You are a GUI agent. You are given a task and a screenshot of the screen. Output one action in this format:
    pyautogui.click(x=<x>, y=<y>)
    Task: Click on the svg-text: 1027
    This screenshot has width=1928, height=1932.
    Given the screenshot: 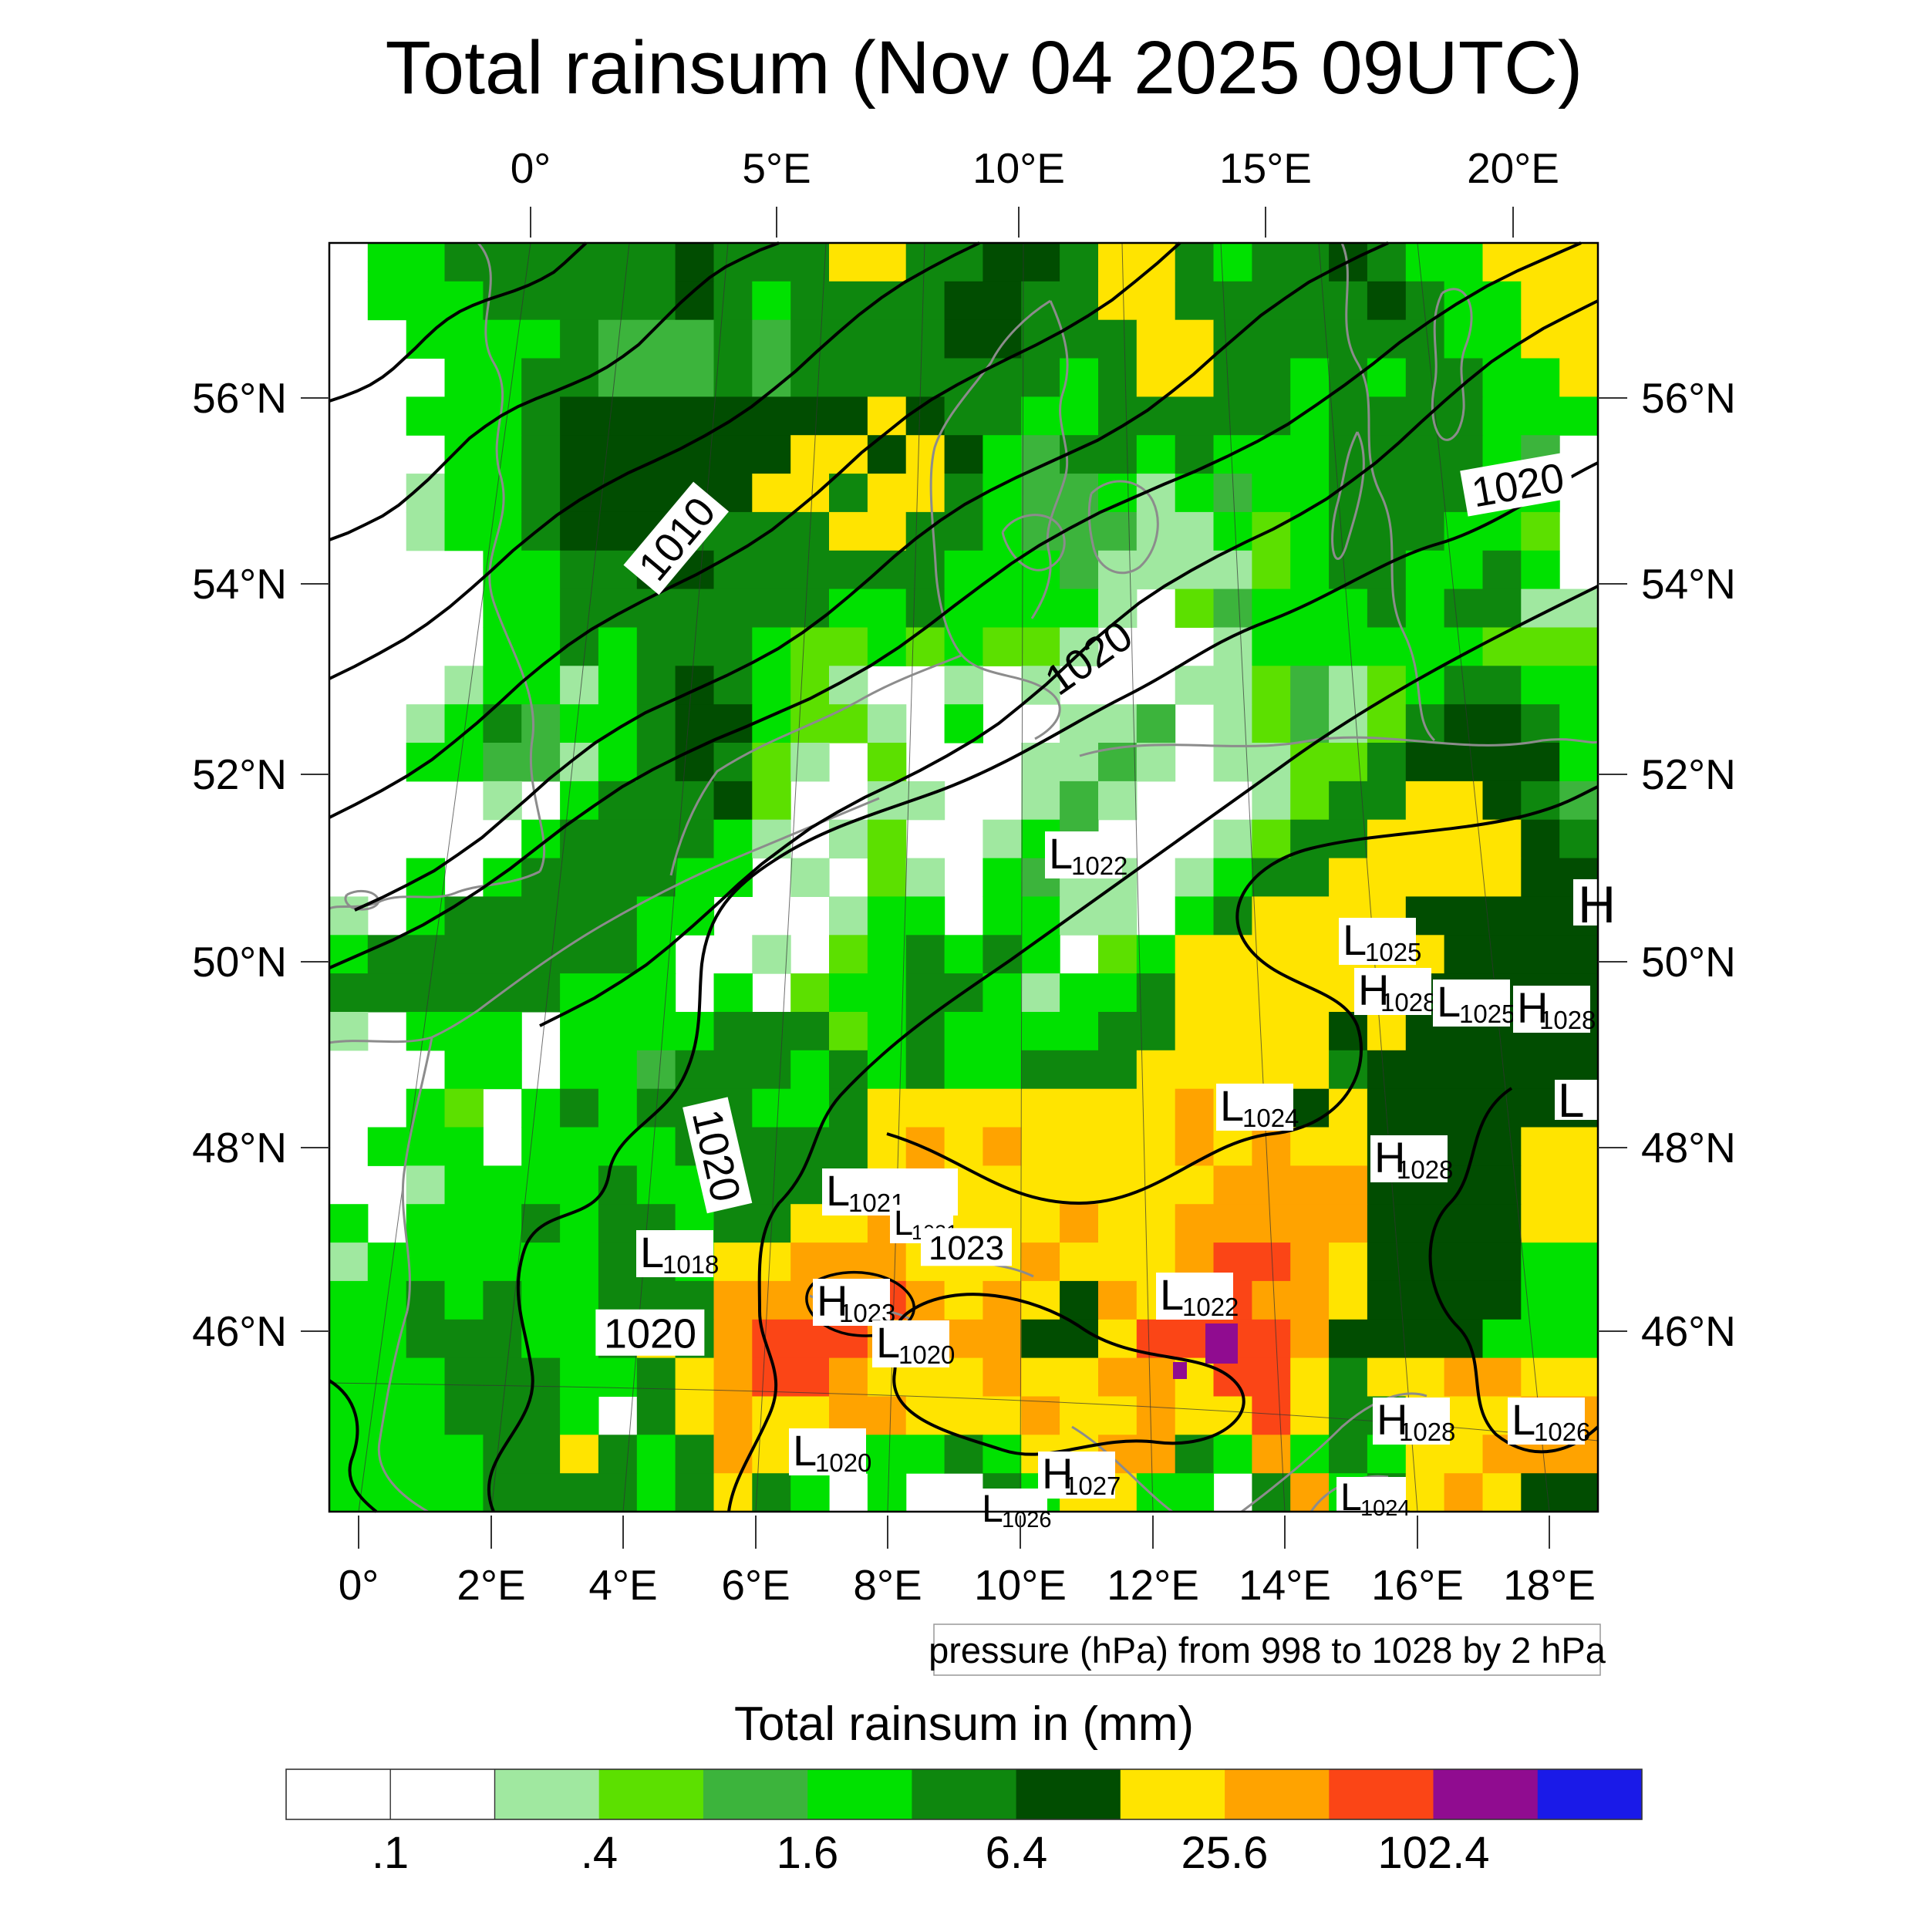 What is the action you would take?
    pyautogui.click(x=1092, y=1486)
    